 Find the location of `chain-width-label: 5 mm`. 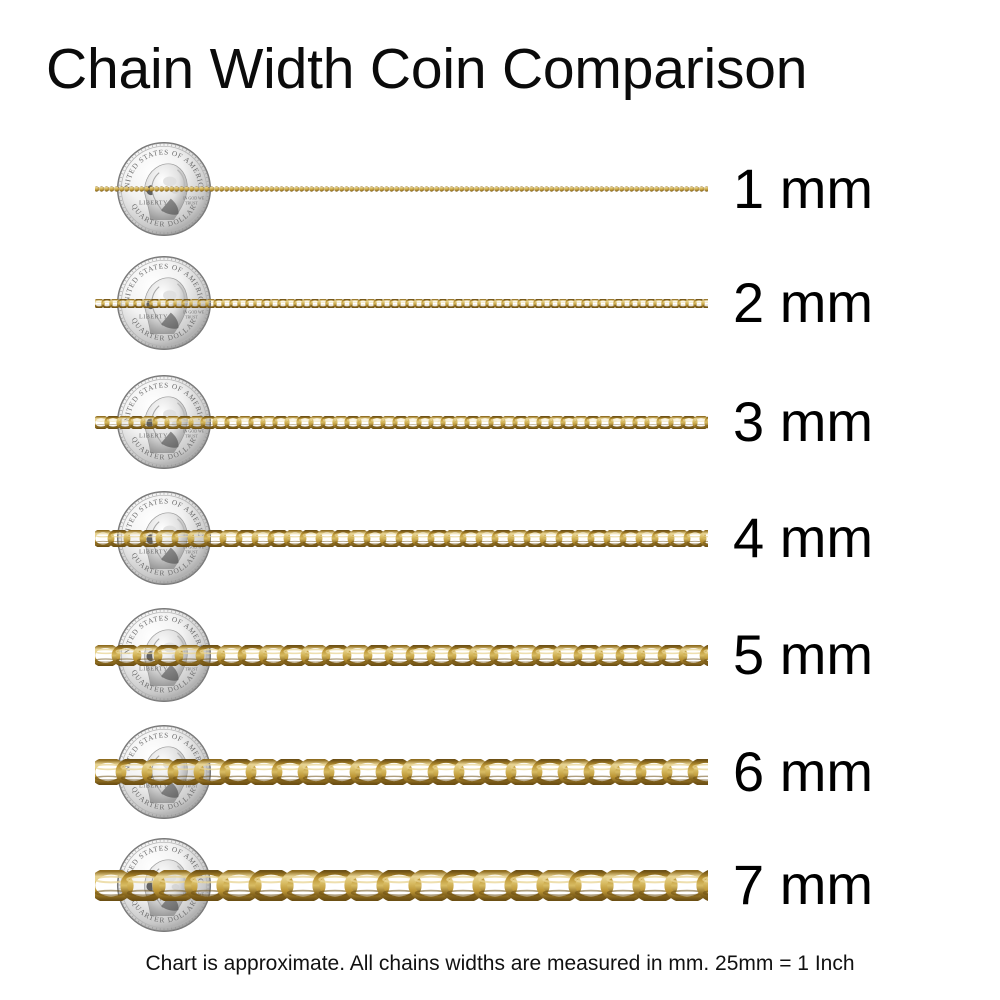

chain-width-label: 5 mm is located at coordinates (803, 654).